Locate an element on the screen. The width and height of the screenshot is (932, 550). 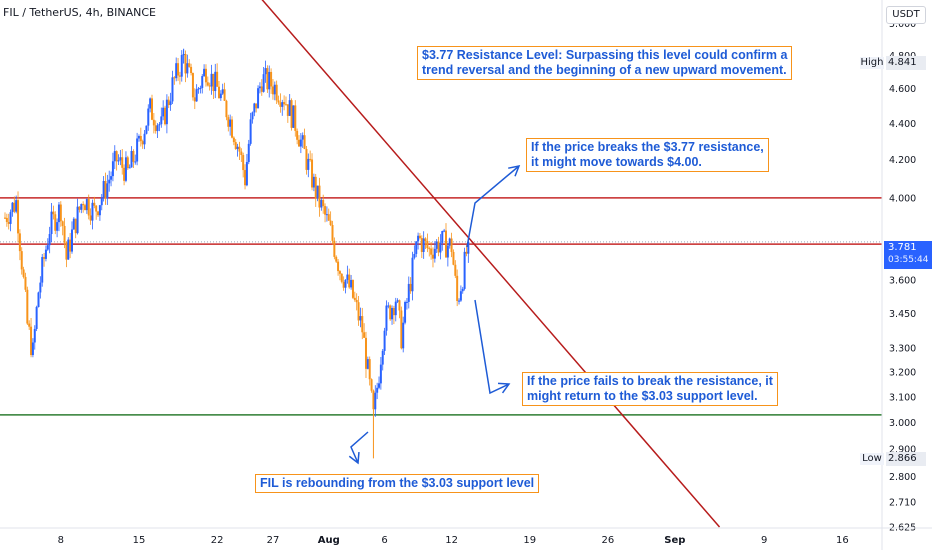
time-axis: 8 15 22 27 Aug 6 12 19 26 Sep 9 16 is located at coordinates (466, 536).